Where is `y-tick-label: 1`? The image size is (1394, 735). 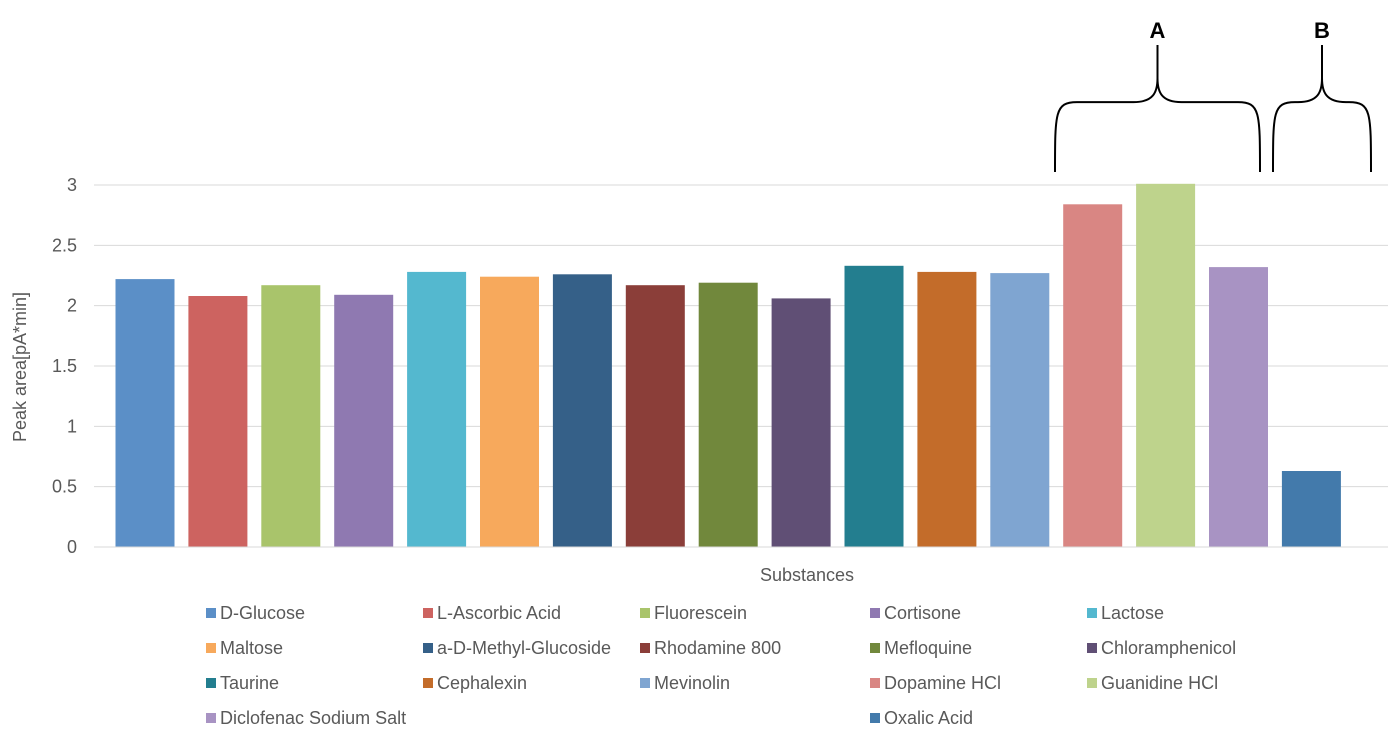
y-tick-label: 1 is located at coordinates (72, 426).